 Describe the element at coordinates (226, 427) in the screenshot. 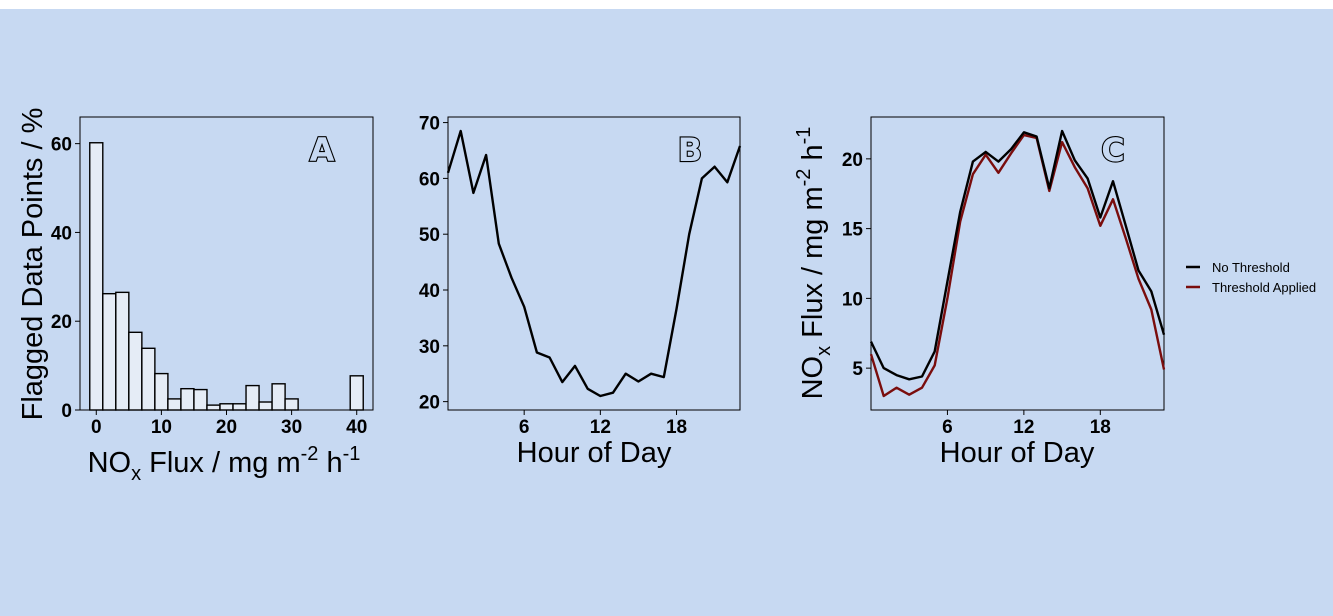

I see `panel-a-x-tick-label: 20` at that location.